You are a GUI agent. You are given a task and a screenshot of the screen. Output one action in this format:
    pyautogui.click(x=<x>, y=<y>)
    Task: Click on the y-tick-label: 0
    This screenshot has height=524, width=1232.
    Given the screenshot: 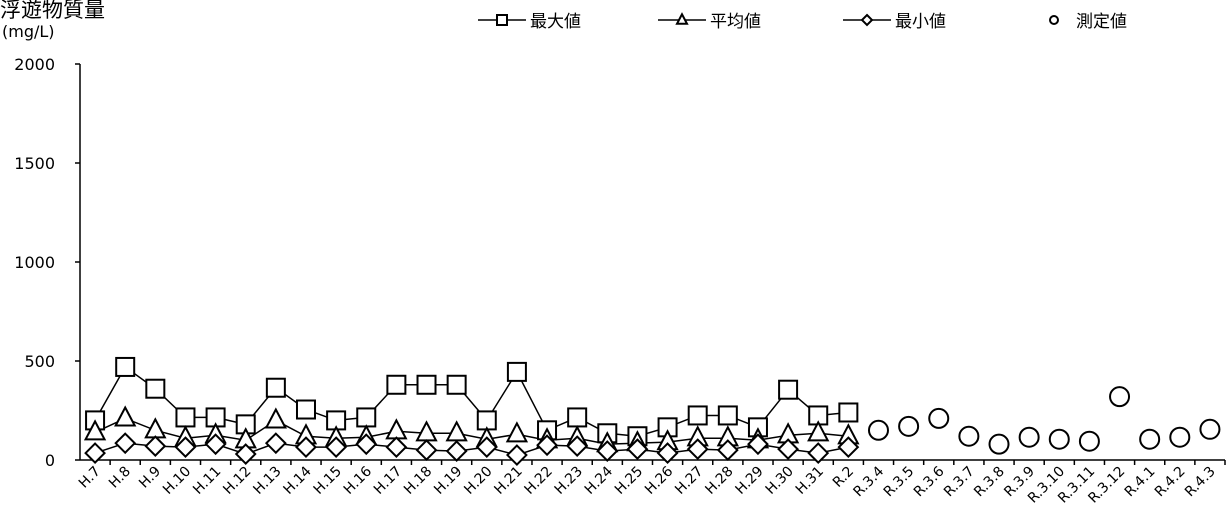 What is the action you would take?
    pyautogui.click(x=50, y=460)
    